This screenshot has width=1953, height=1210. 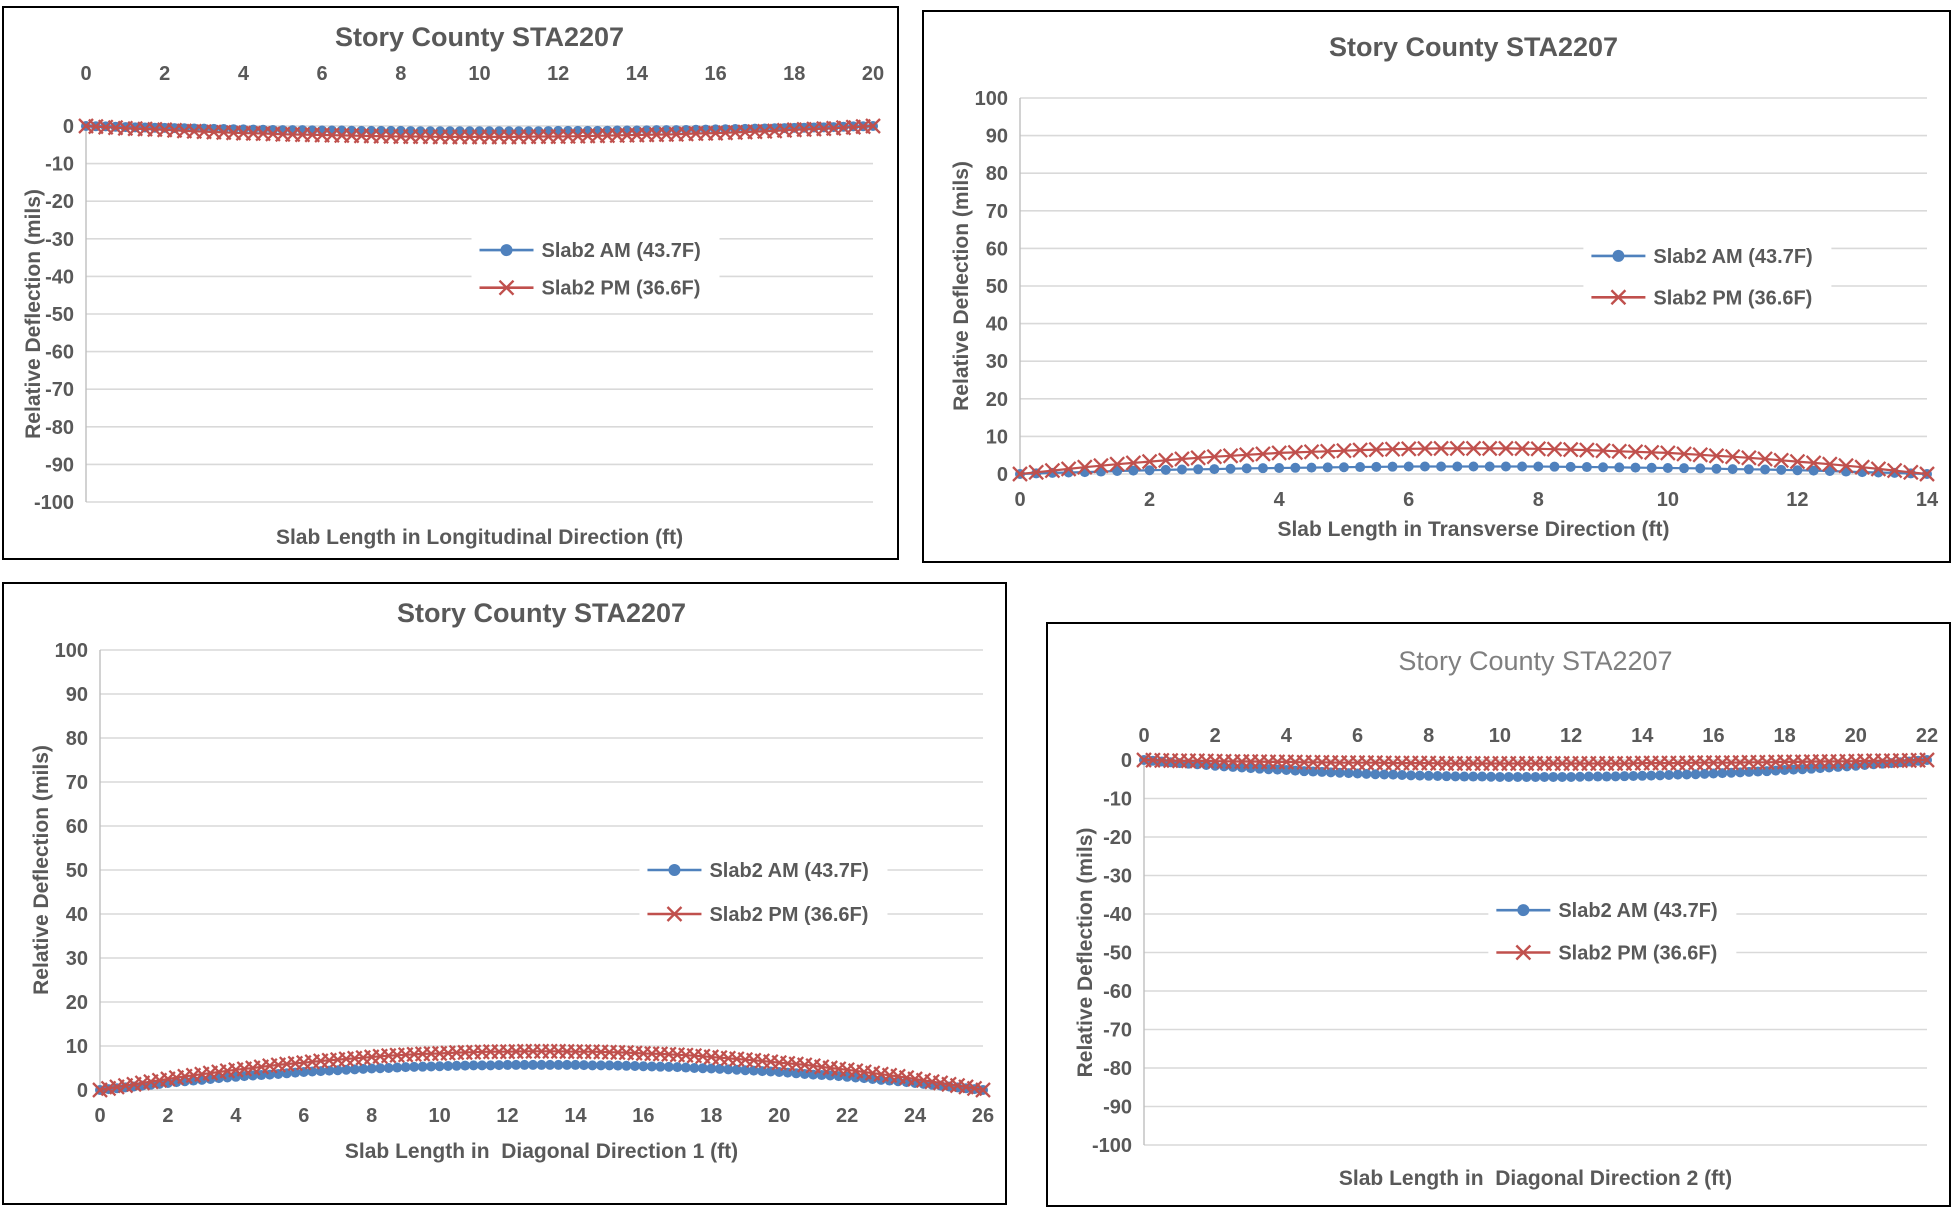 What do you see at coordinates (715, 74) in the screenshot?
I see `x-tick-label: 16` at bounding box center [715, 74].